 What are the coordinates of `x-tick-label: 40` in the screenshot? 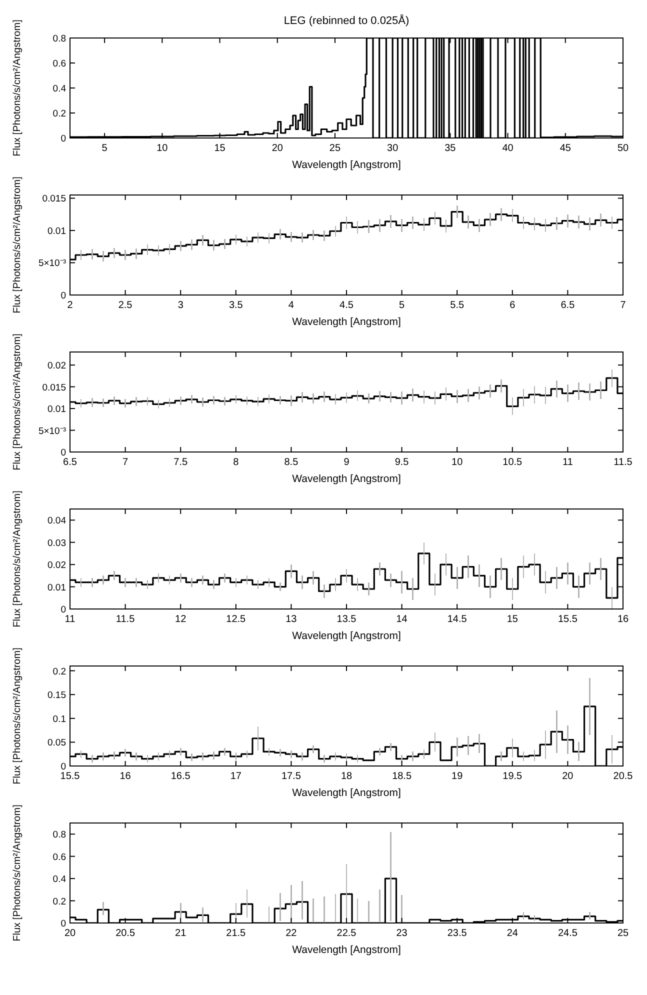 It's located at (508, 148).